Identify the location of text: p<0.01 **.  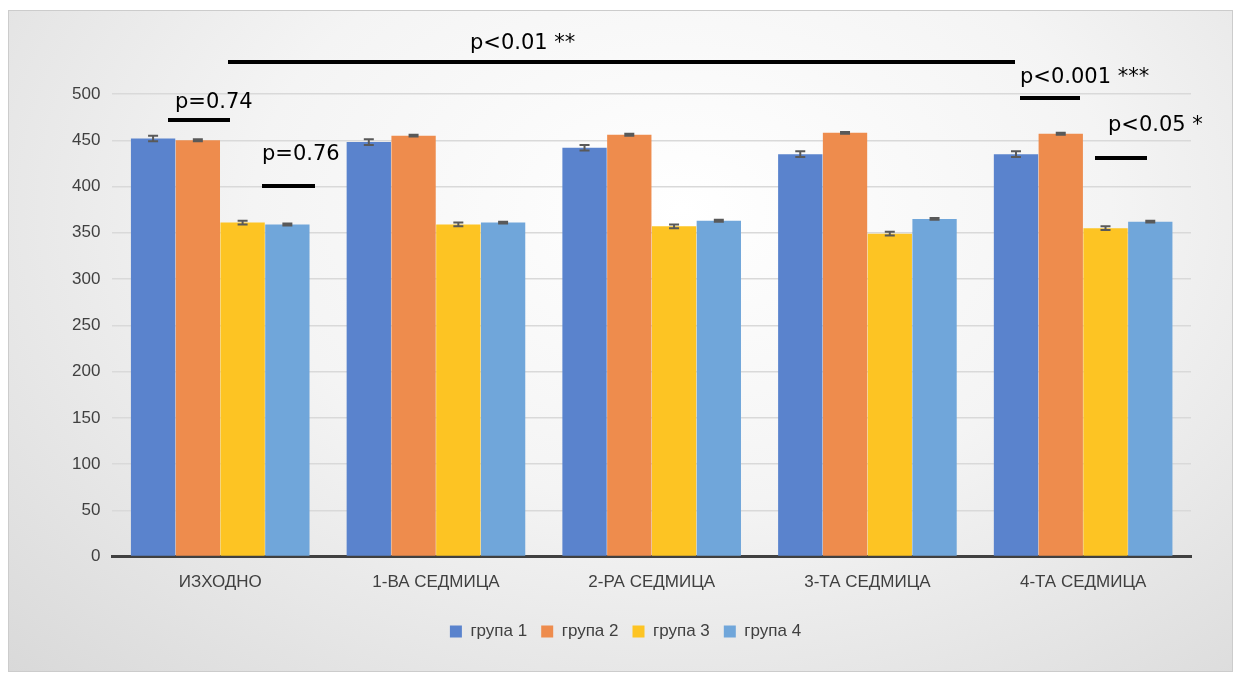
(523, 42).